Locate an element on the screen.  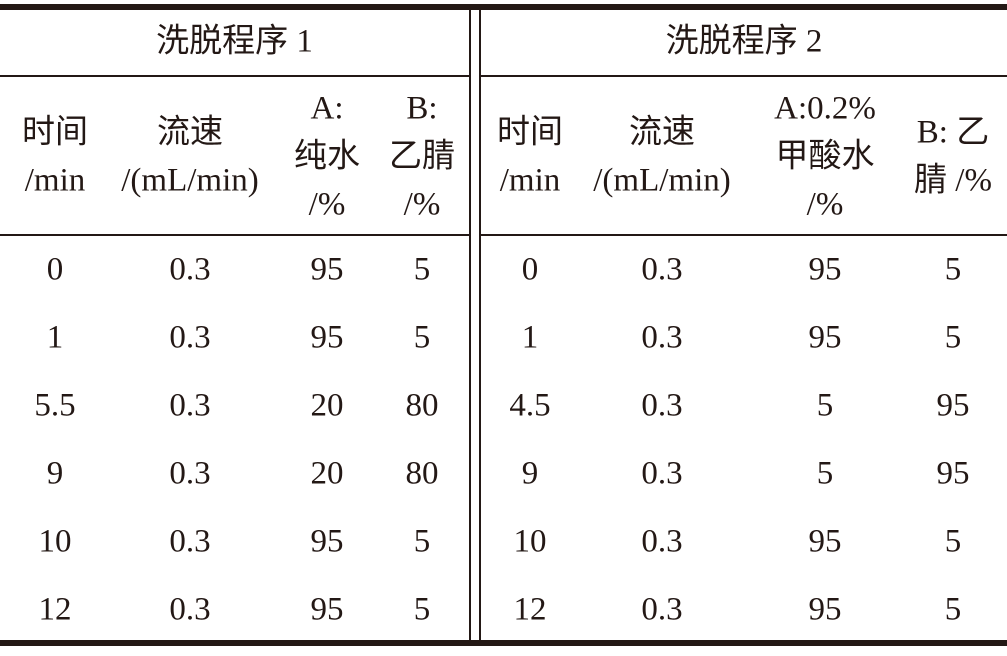
top-rule is located at coordinates (503, 7).